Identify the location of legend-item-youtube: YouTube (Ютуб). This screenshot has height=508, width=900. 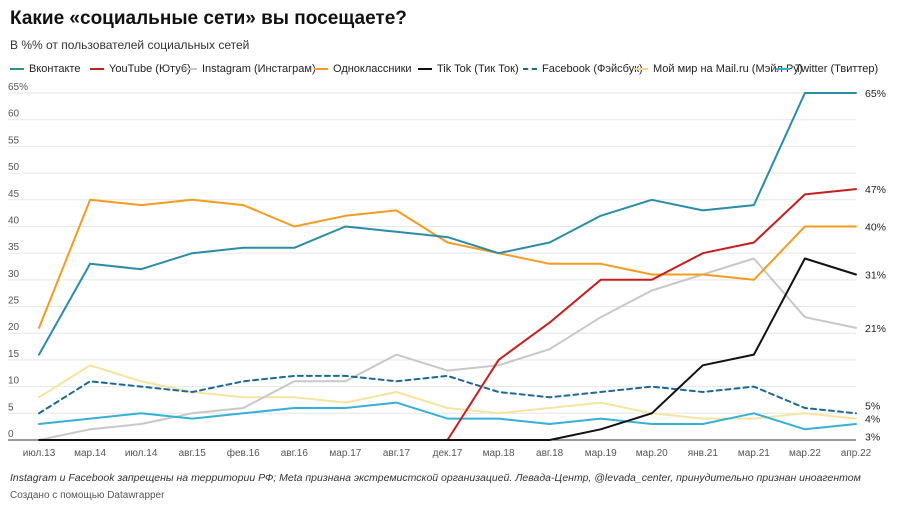
(140, 69).